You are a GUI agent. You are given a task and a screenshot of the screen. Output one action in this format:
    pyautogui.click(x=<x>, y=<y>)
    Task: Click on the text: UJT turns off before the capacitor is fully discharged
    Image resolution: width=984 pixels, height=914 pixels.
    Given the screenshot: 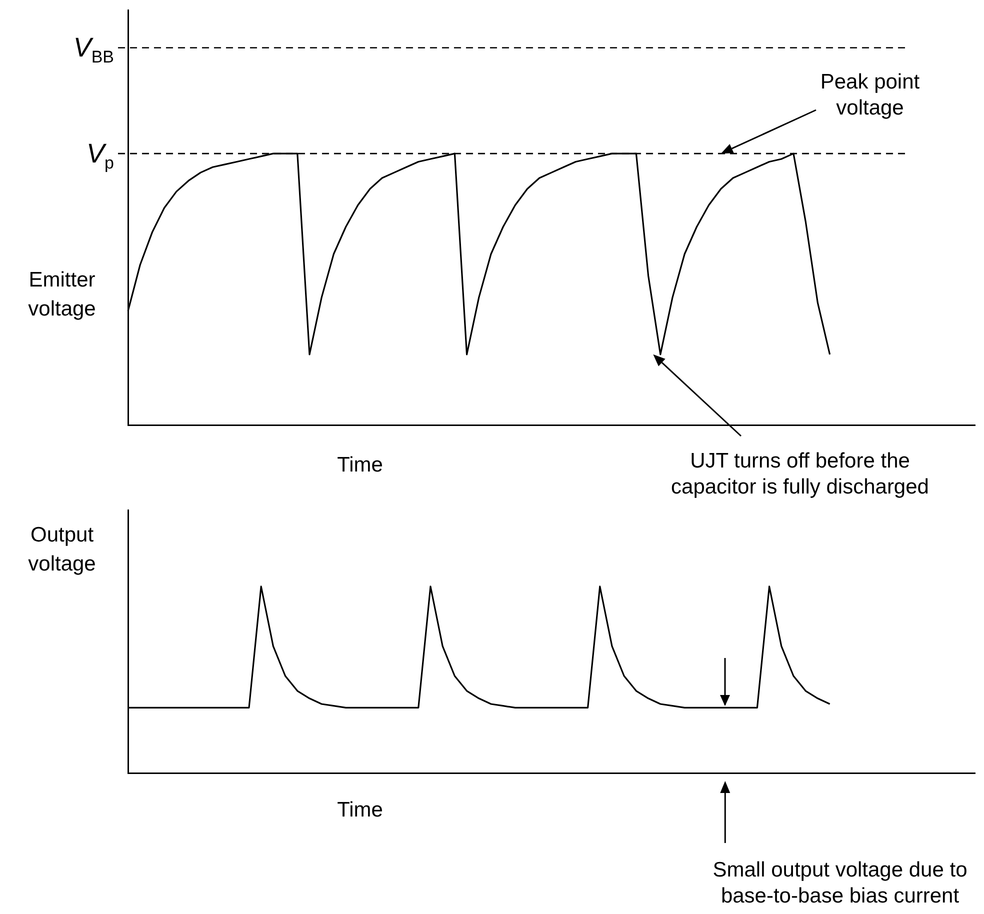 What is the action you would take?
    pyautogui.click(x=800, y=473)
    